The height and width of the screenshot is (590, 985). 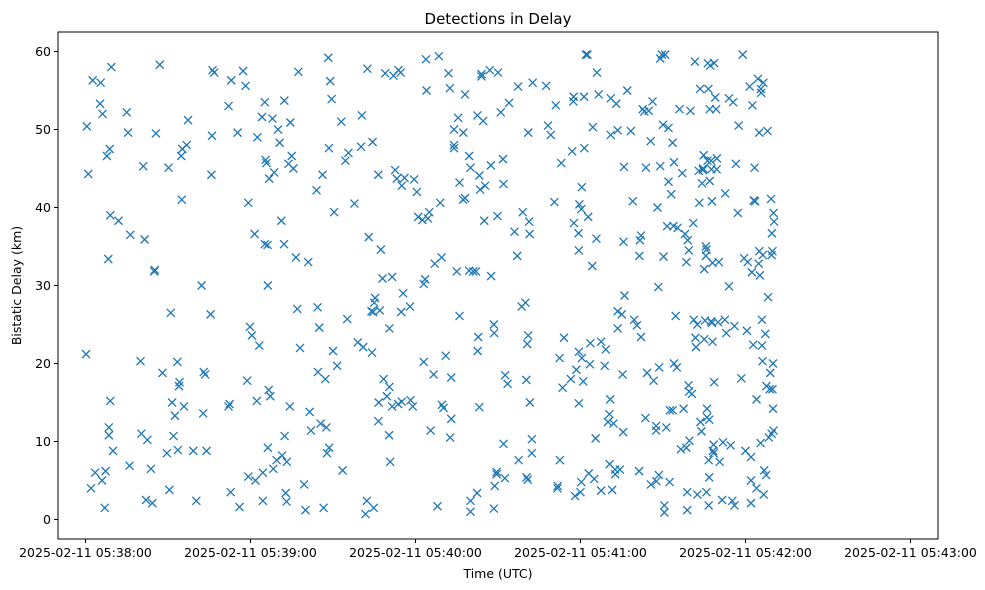 What do you see at coordinates (43, 129) in the screenshot?
I see `y-tick-label: 50` at bounding box center [43, 129].